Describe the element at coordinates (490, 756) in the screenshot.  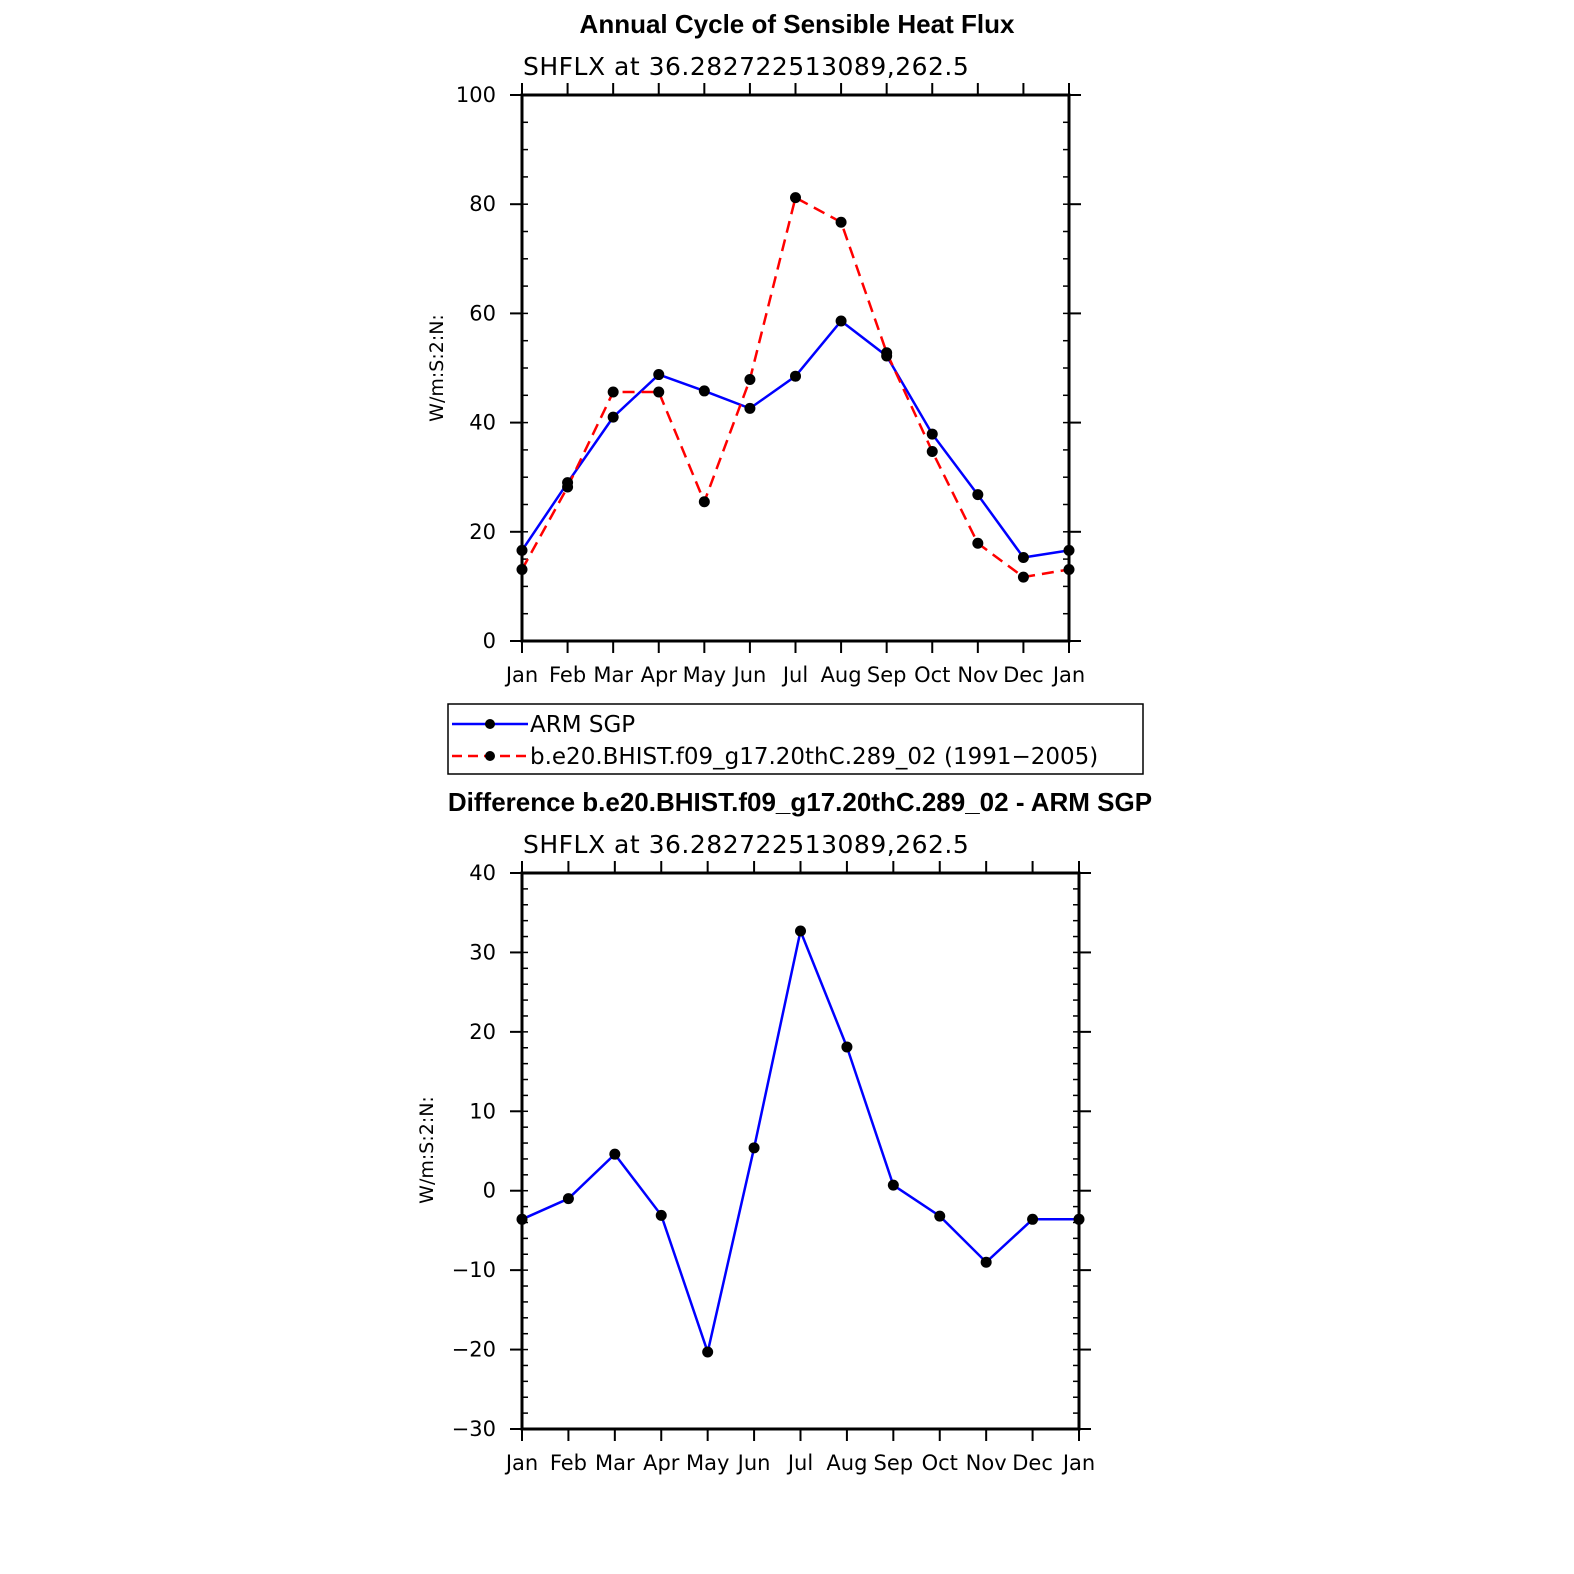
I see `legend-marker-model` at that location.